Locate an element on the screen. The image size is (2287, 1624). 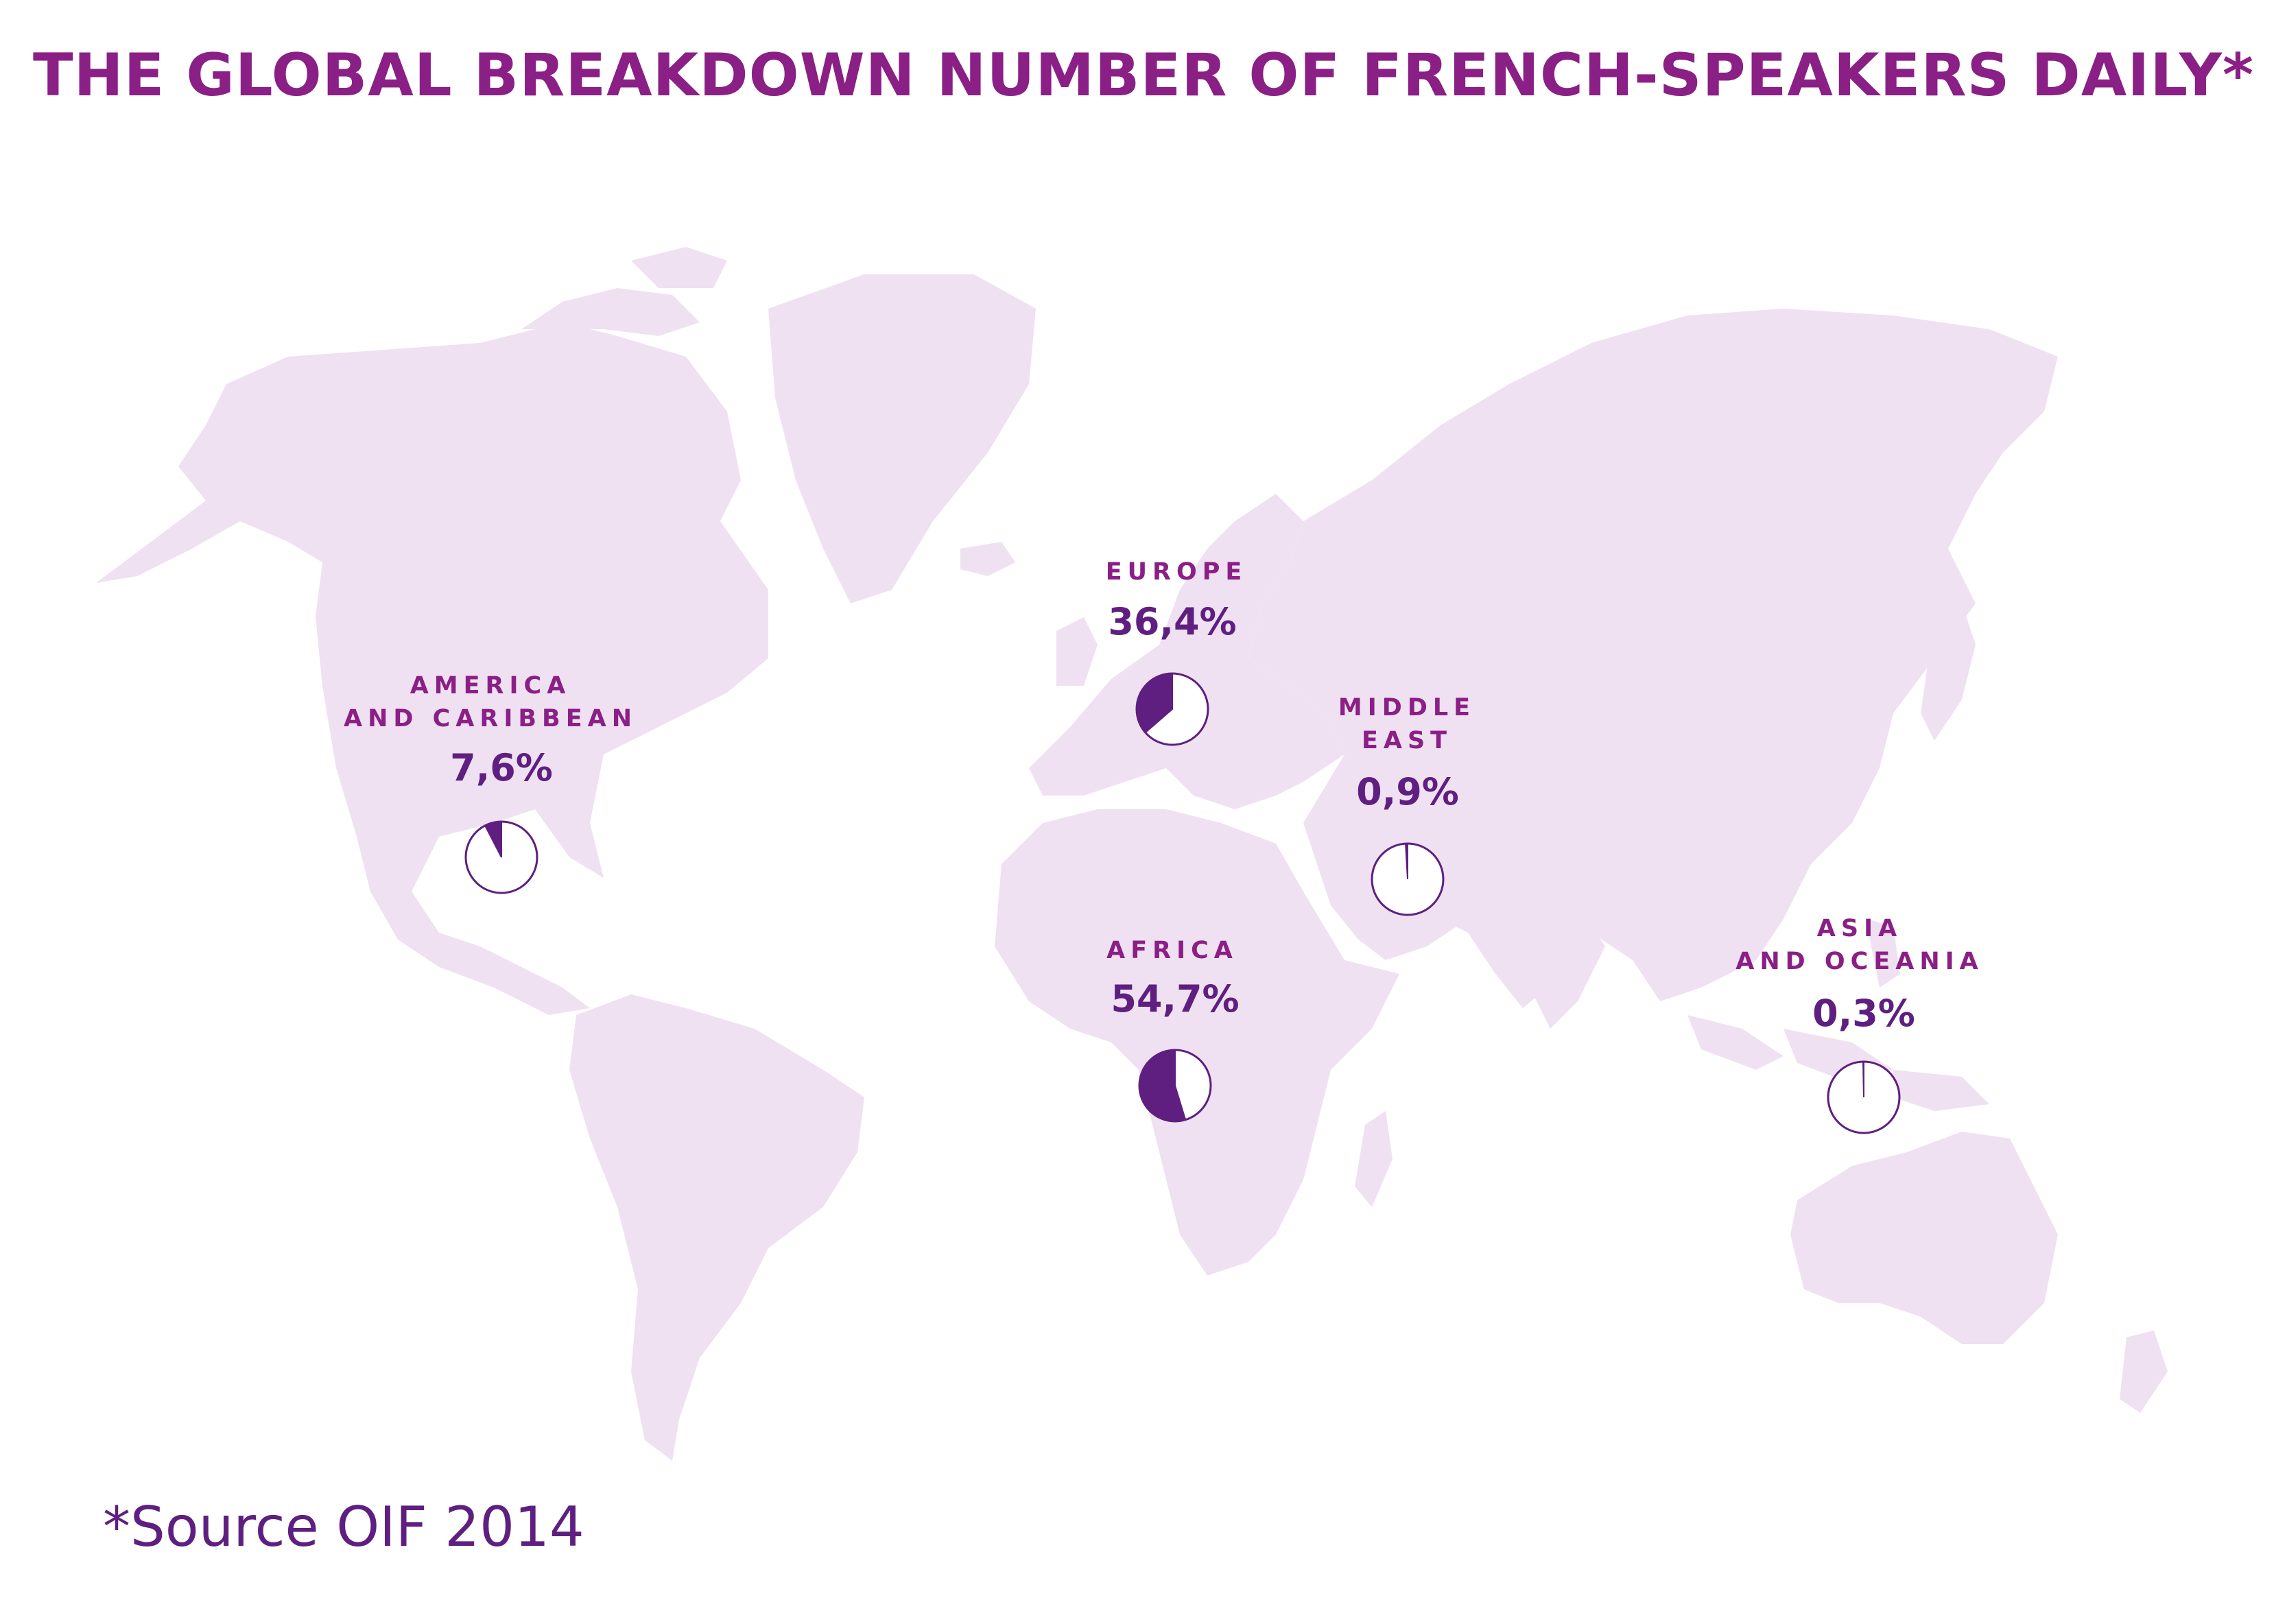
africa-landmass is located at coordinates (1197, 1043).